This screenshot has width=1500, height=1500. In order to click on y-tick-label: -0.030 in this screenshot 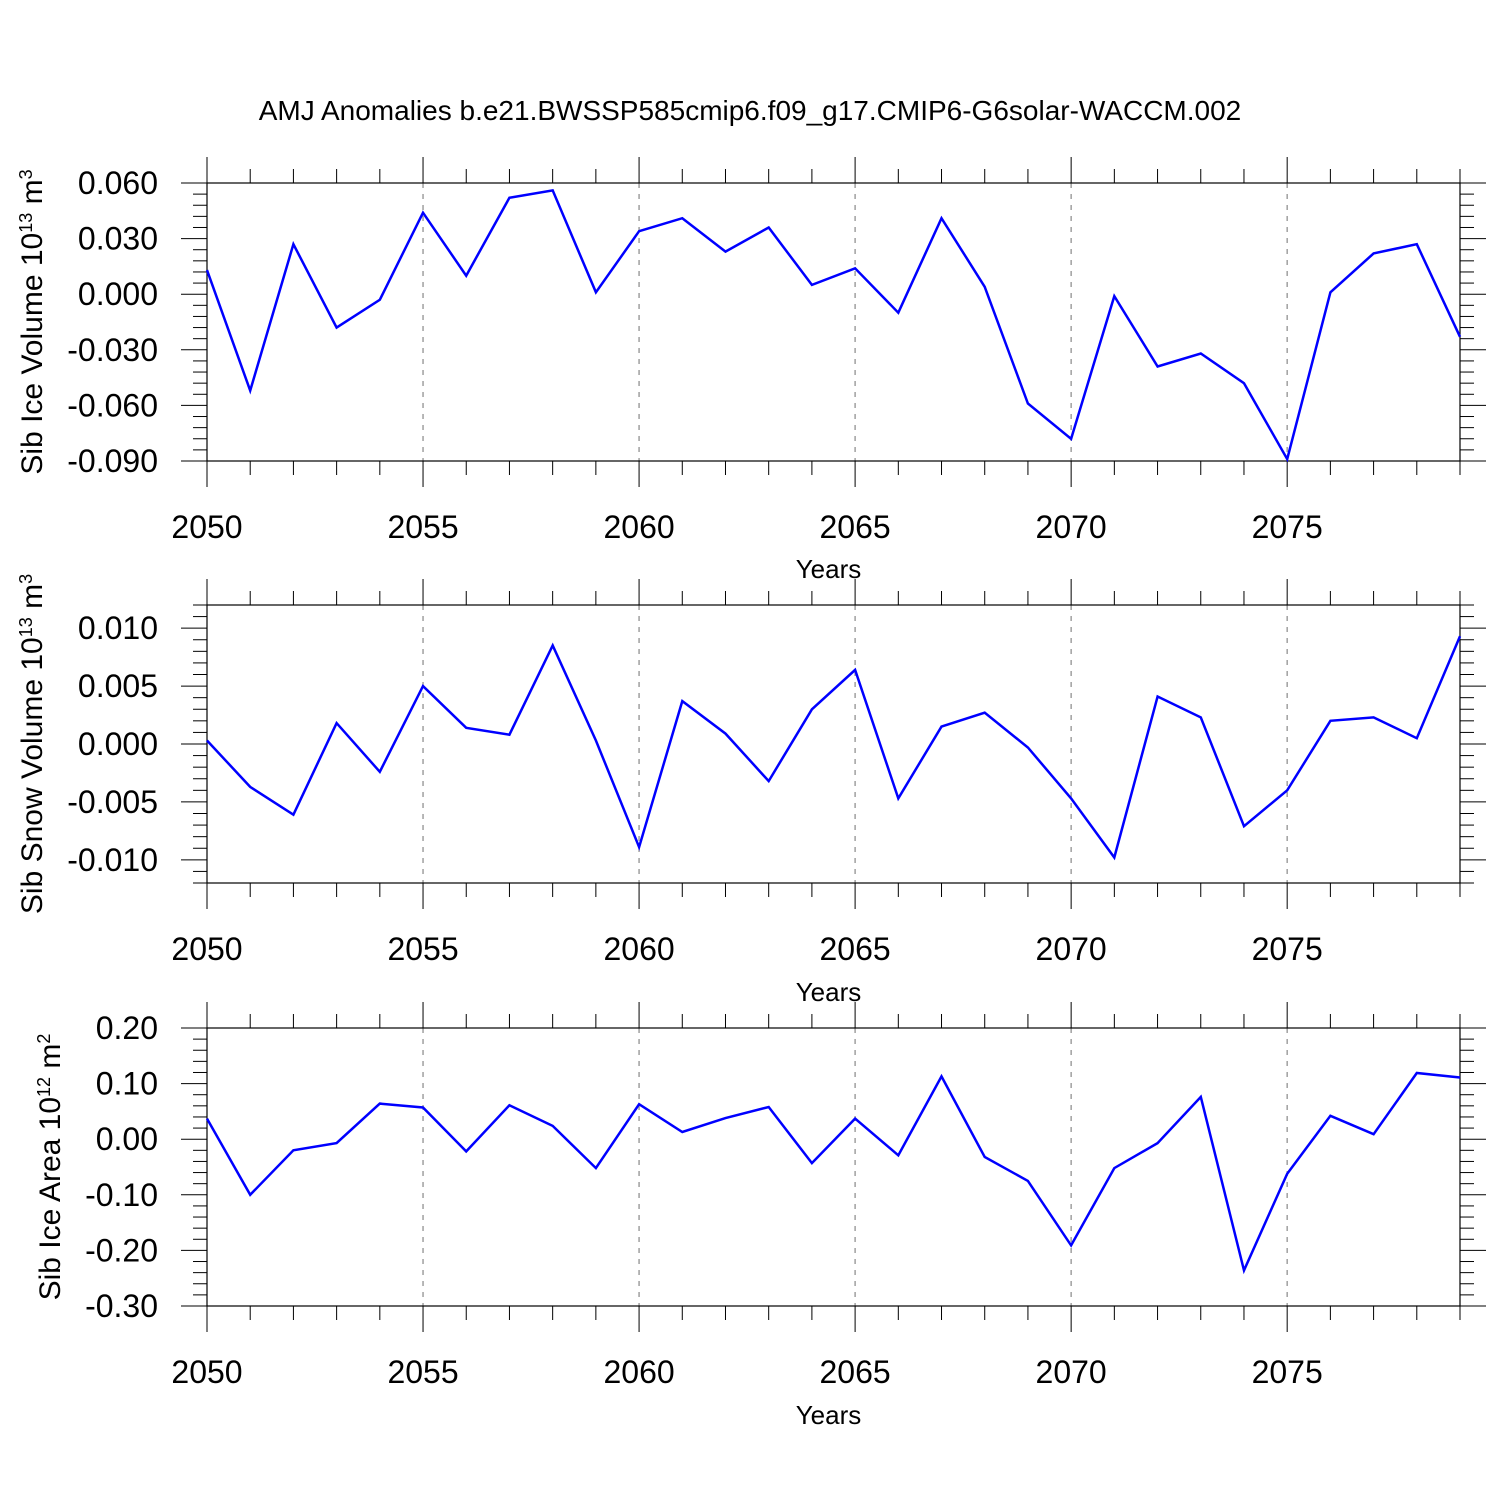, I will do `click(112, 350)`.